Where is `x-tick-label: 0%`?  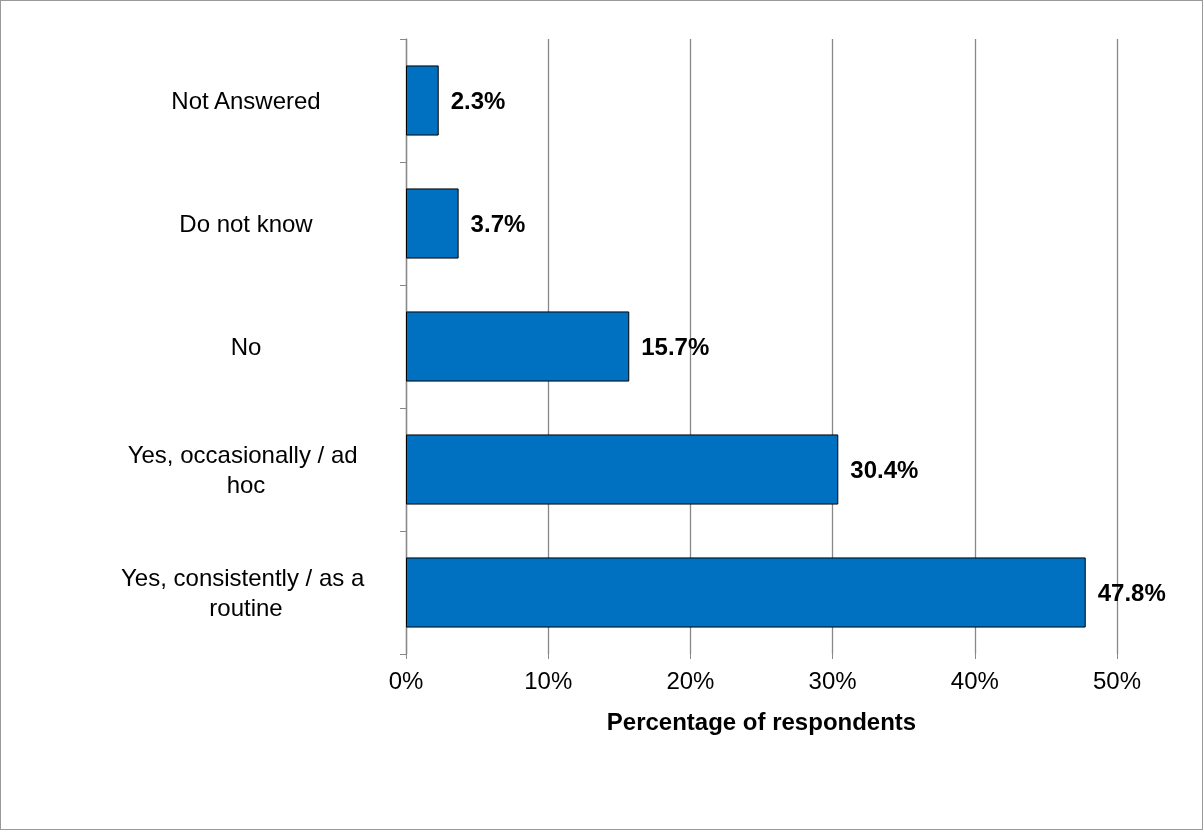 x-tick-label: 0% is located at coordinates (406, 680).